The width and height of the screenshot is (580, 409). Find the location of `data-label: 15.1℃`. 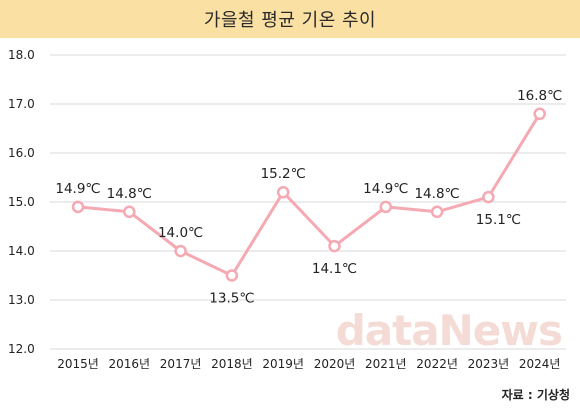

data-label: 15.1℃ is located at coordinates (498, 220).